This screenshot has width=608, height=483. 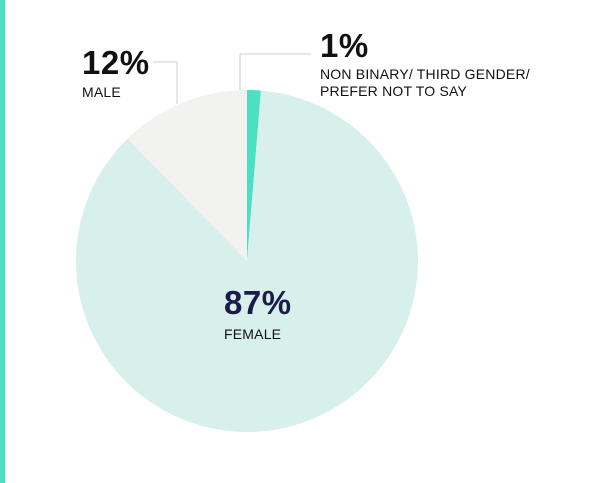 I want to click on pie-slice-male, so click(x=187, y=175).